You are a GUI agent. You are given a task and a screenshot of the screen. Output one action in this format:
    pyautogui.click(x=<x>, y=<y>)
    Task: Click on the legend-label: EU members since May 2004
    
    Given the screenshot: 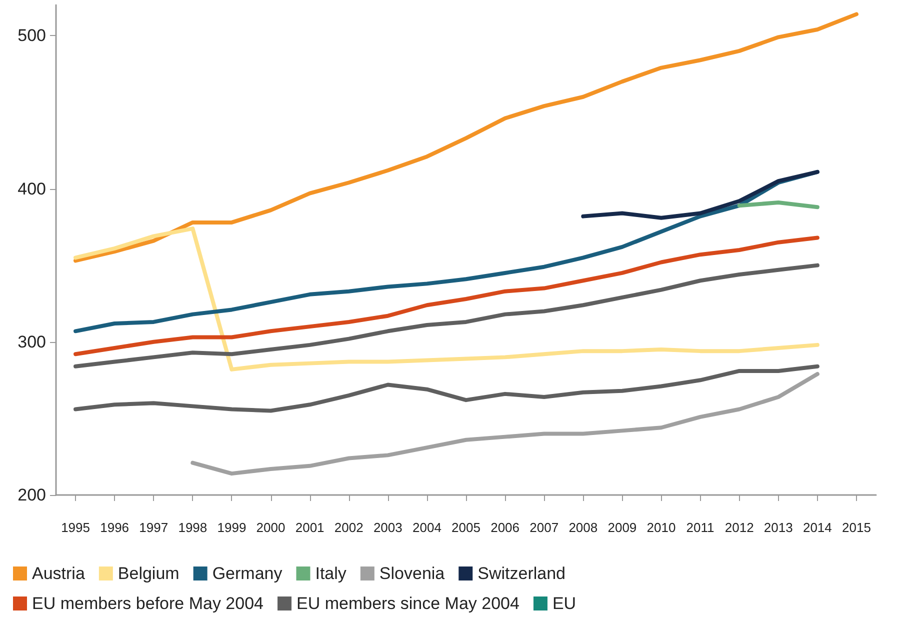 What is the action you would take?
    pyautogui.click(x=408, y=603)
    